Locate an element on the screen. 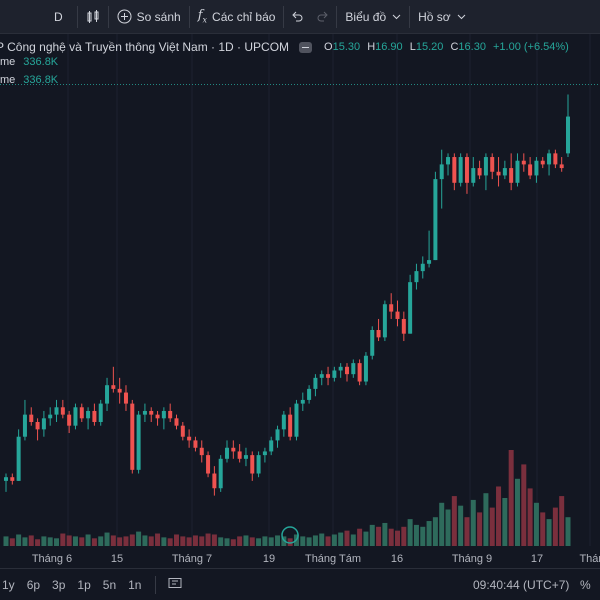 The width and height of the screenshot is (600, 600). profile-menu-button: Hồ sơ is located at coordinates (442, 17).